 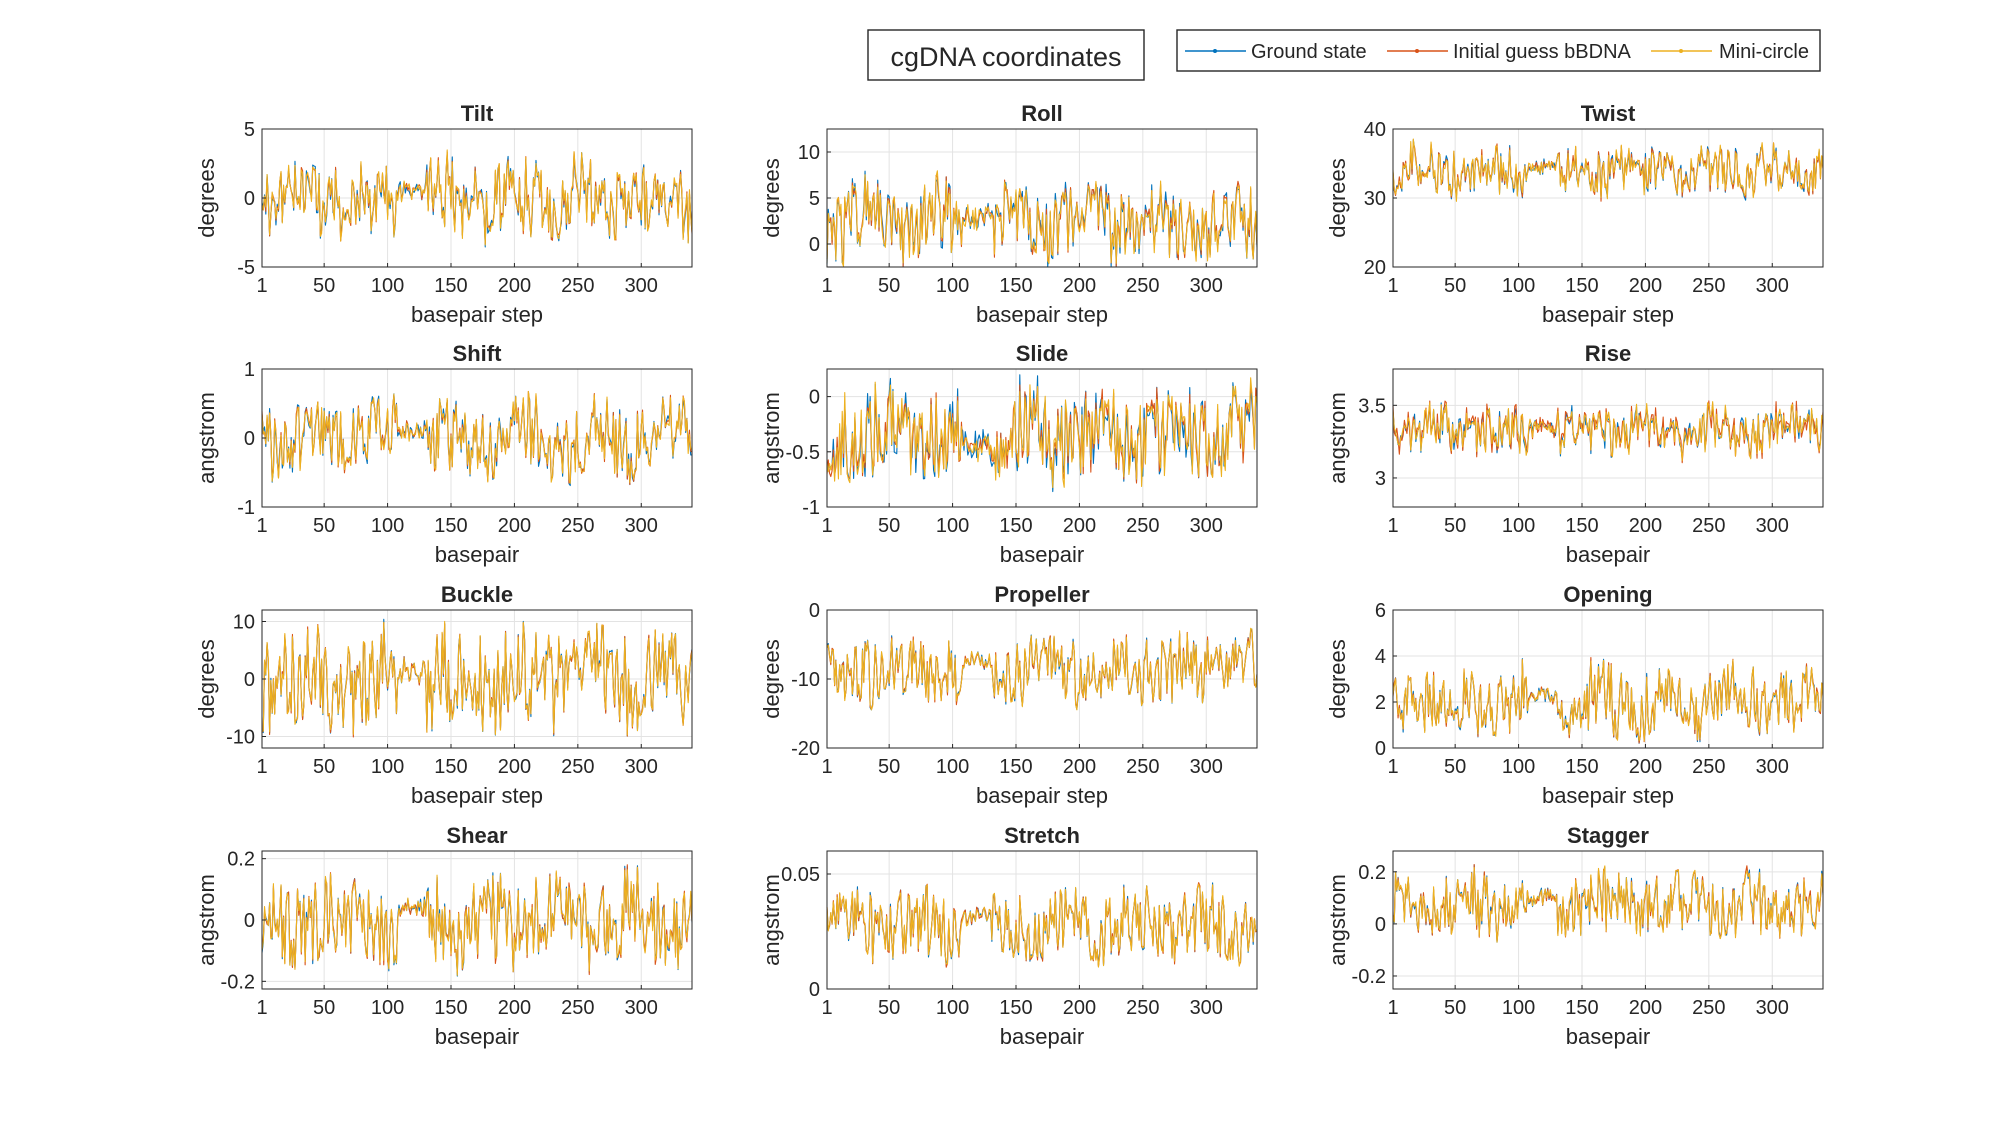 I want to click on tilt-ytick-label: 0, so click(x=249, y=199).